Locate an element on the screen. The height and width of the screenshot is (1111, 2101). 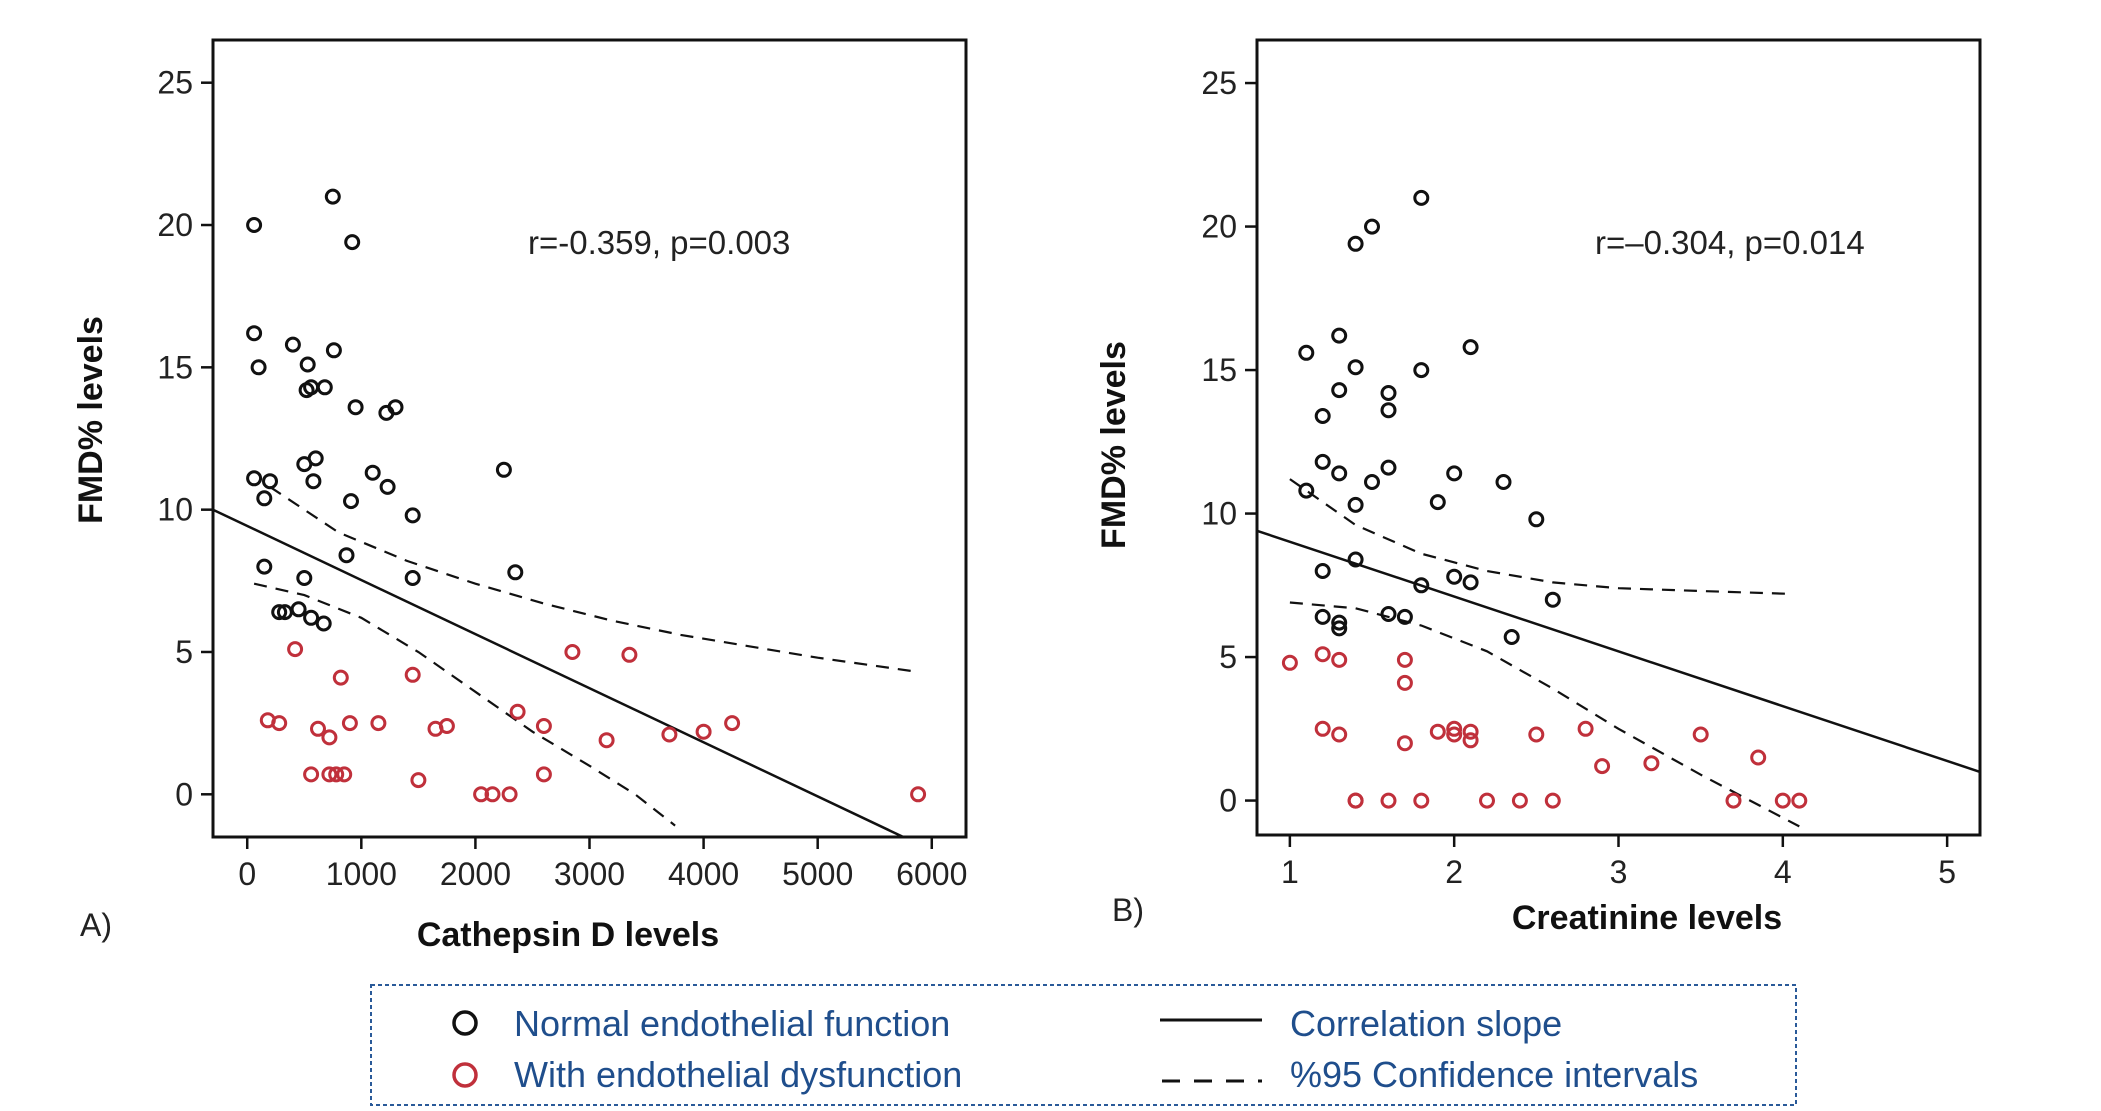
panel-a-x-tick-label: 5000 is located at coordinates (817, 874).